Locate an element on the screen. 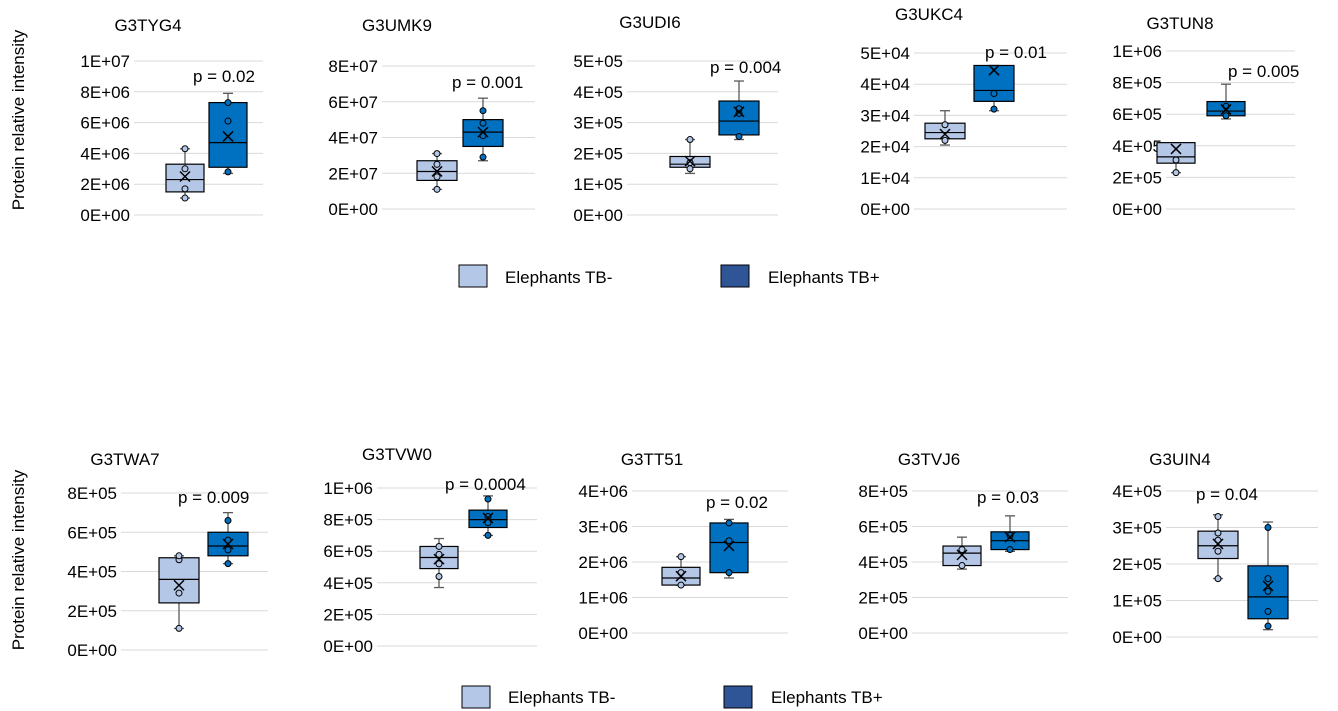  y-tick-label: 2E+06 is located at coordinates (603, 562).